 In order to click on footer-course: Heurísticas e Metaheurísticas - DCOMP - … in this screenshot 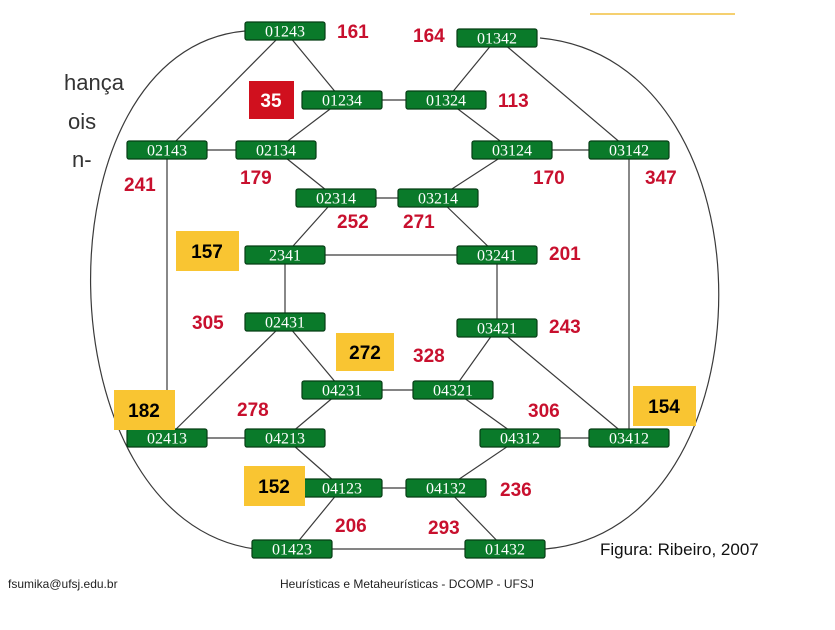, I will do `click(407, 584)`.